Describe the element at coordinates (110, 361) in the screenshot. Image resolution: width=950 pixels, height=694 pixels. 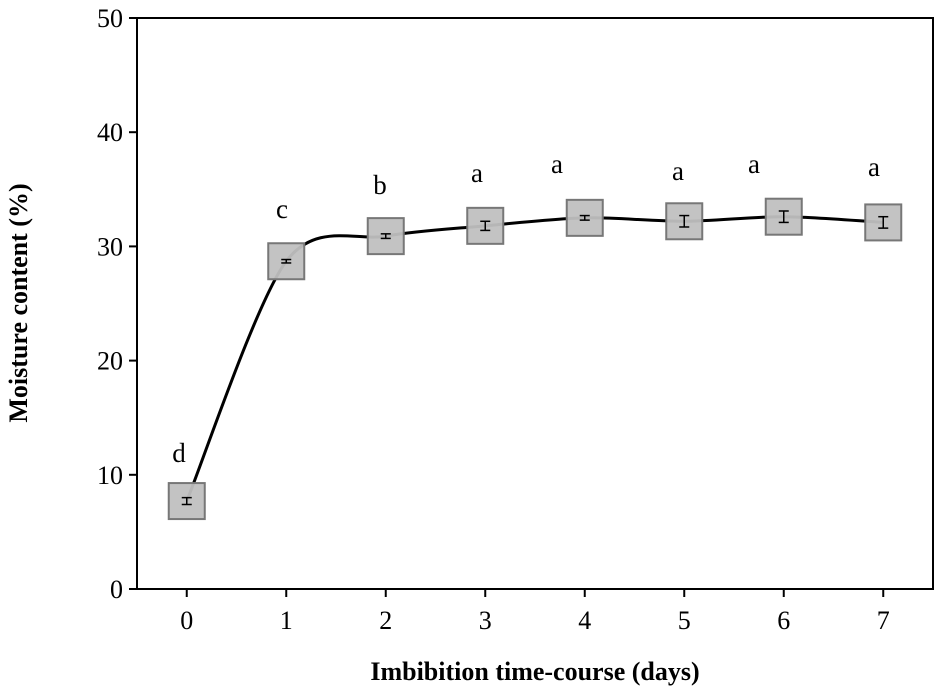
I see `y-tick-label: 20` at that location.